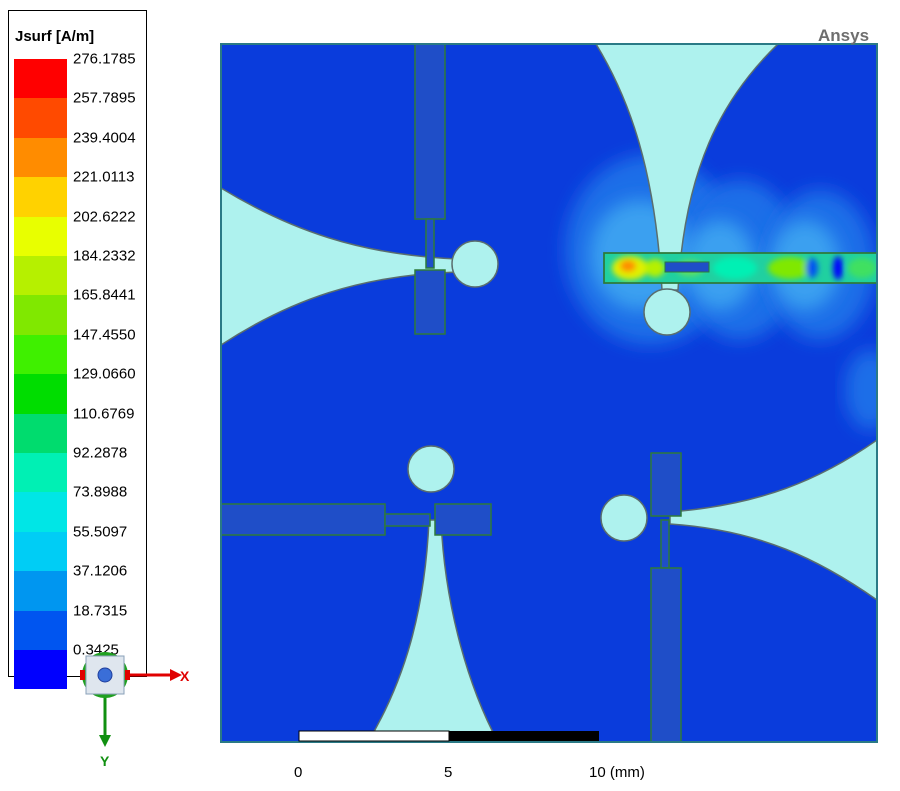  I want to click on feedline-bottom-right-neck, so click(665, 544).